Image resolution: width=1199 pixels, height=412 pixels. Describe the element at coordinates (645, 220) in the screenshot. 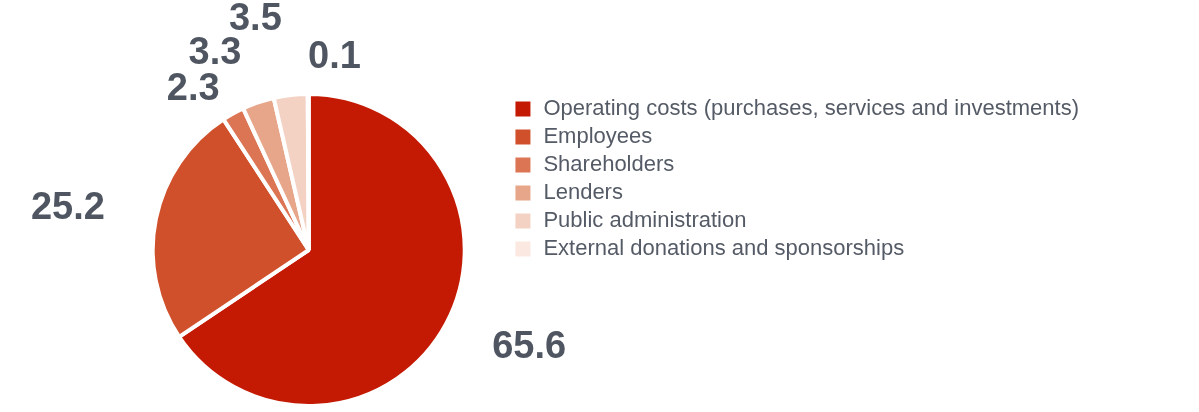

I see `legend-label: Public administration` at that location.